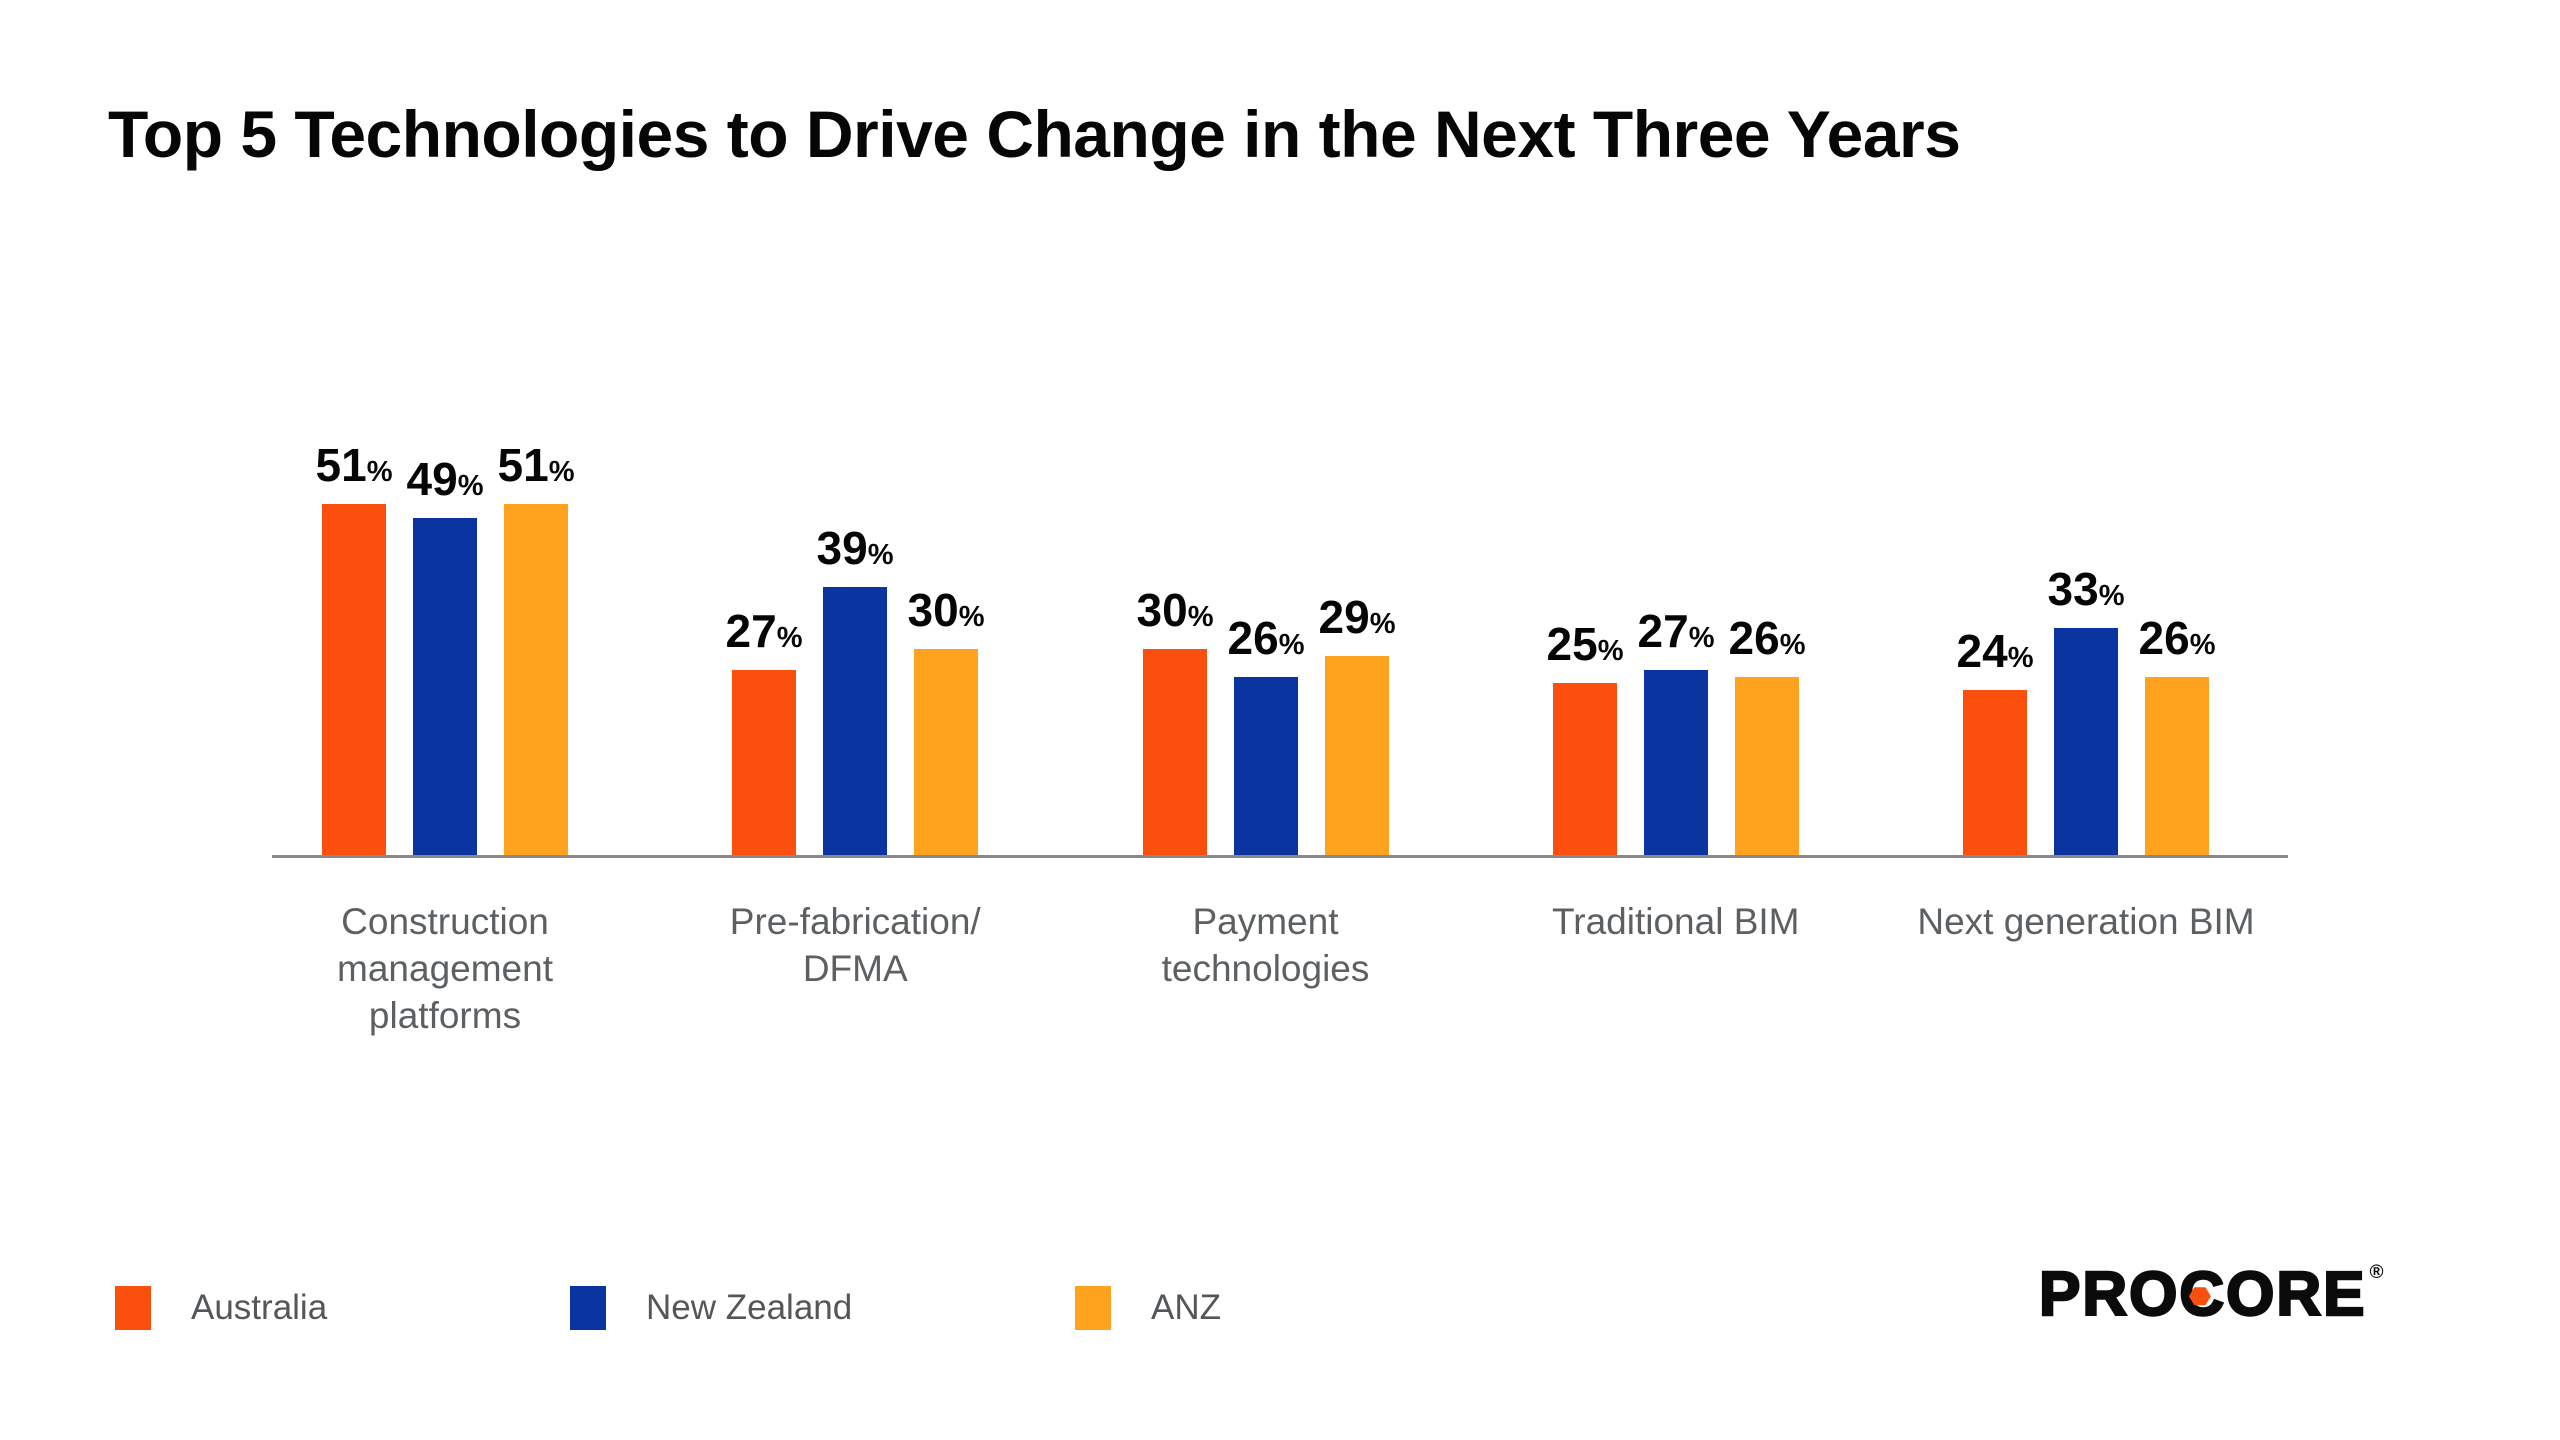 This screenshot has width=2560, height=1440. I want to click on procore-wordmark: PROCORE, so click(2202, 1294).